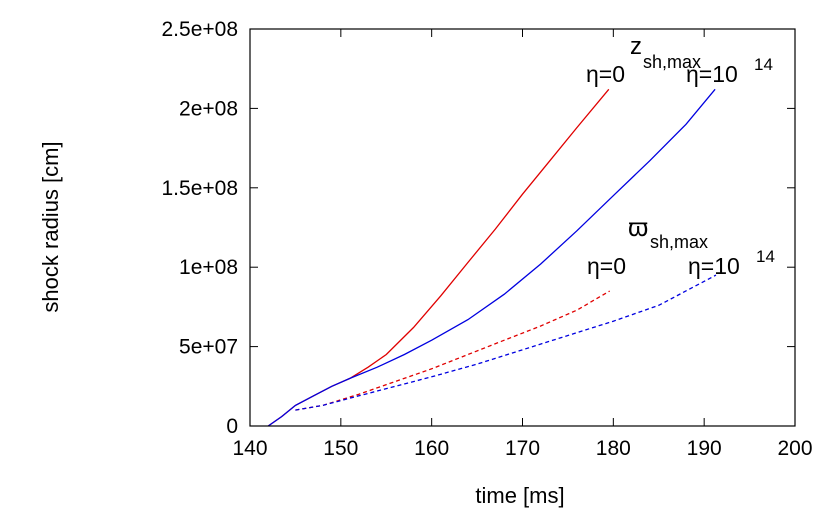 This screenshot has height=515, width=830. I want to click on x-tick-label-2: 160, so click(431, 448).